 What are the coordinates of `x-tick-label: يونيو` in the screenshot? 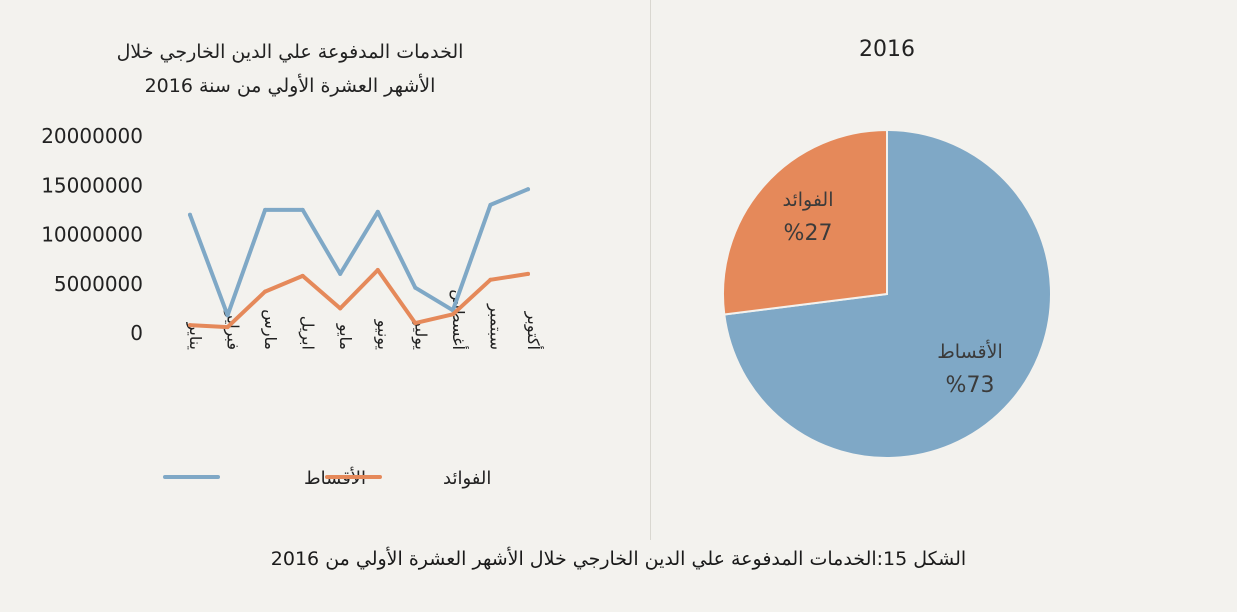 It's located at (383, 334).